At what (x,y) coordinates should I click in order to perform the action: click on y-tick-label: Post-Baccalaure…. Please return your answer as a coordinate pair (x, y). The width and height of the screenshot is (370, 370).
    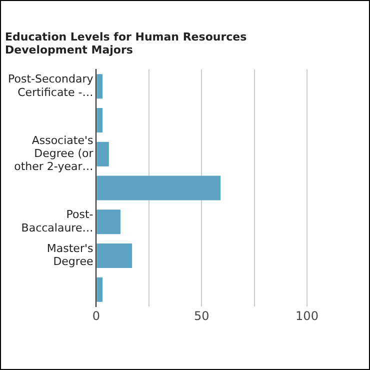
    Looking at the image, I should click on (57, 221).